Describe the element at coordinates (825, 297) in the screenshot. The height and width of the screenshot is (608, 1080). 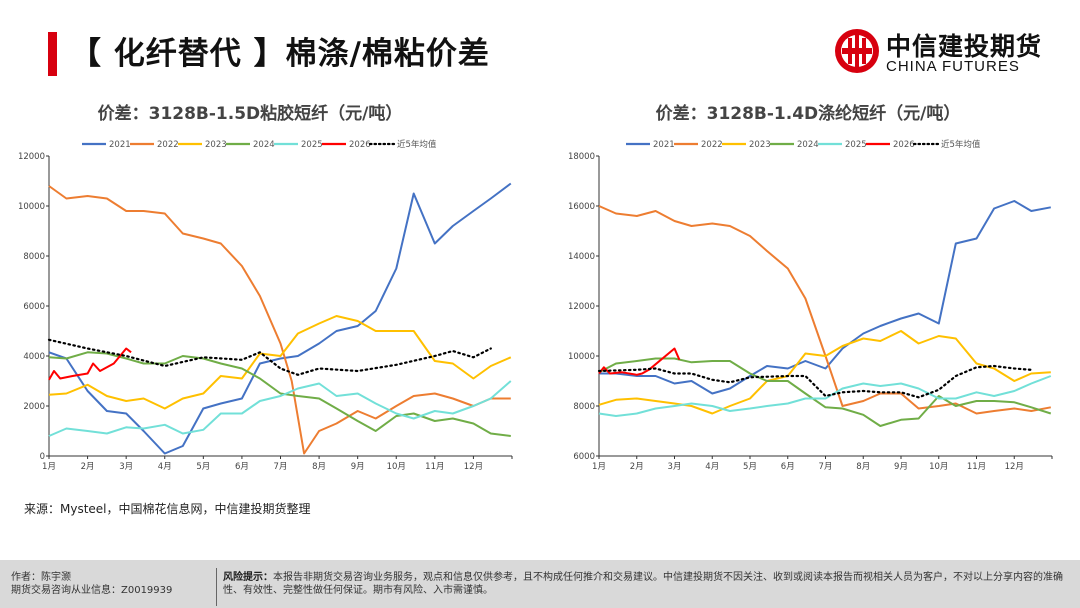
I see `series-line-2021` at that location.